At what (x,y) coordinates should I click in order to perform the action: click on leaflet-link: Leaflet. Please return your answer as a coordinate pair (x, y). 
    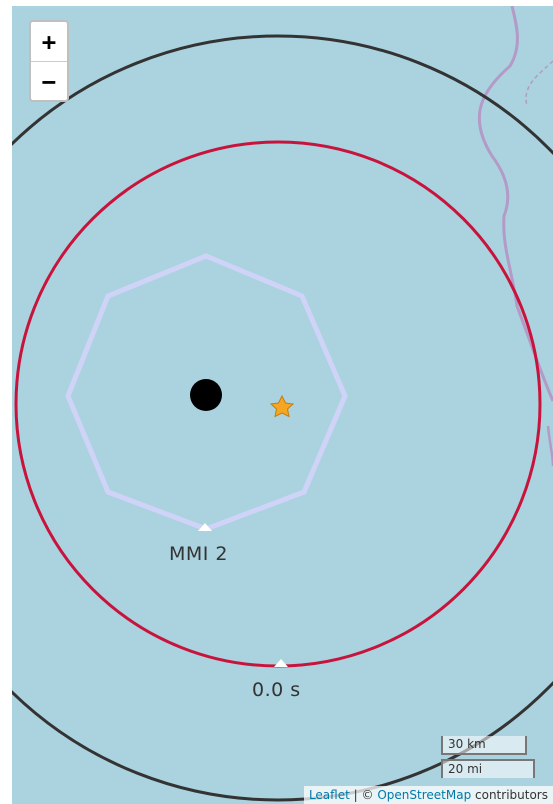
    Looking at the image, I should click on (329, 795).